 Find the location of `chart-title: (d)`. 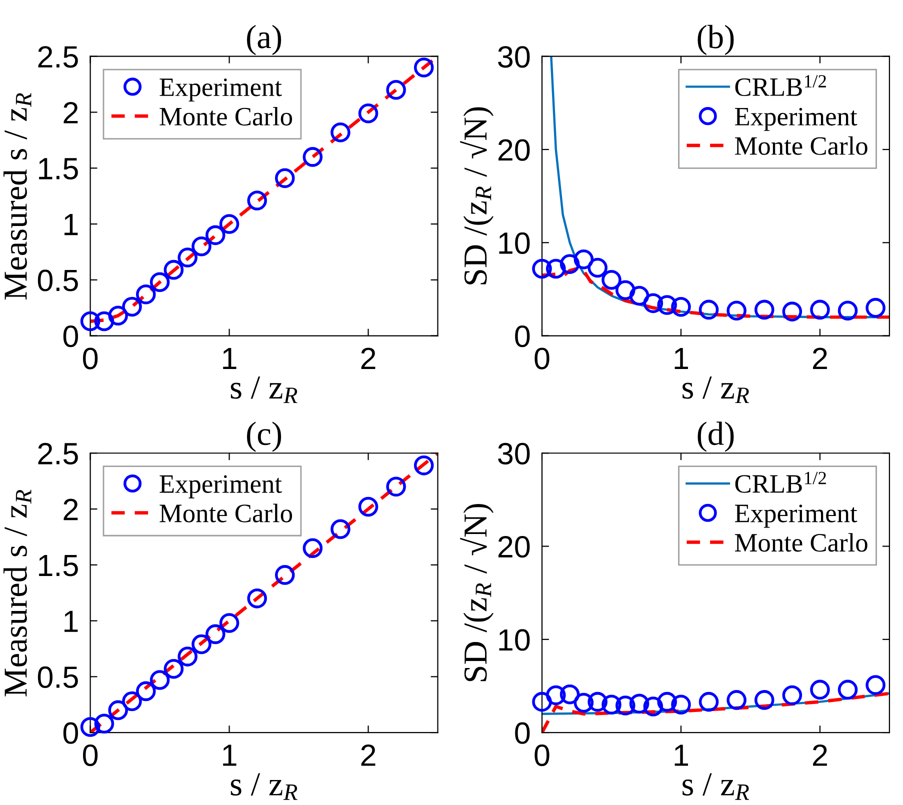

chart-title: (d) is located at coordinates (716, 437).